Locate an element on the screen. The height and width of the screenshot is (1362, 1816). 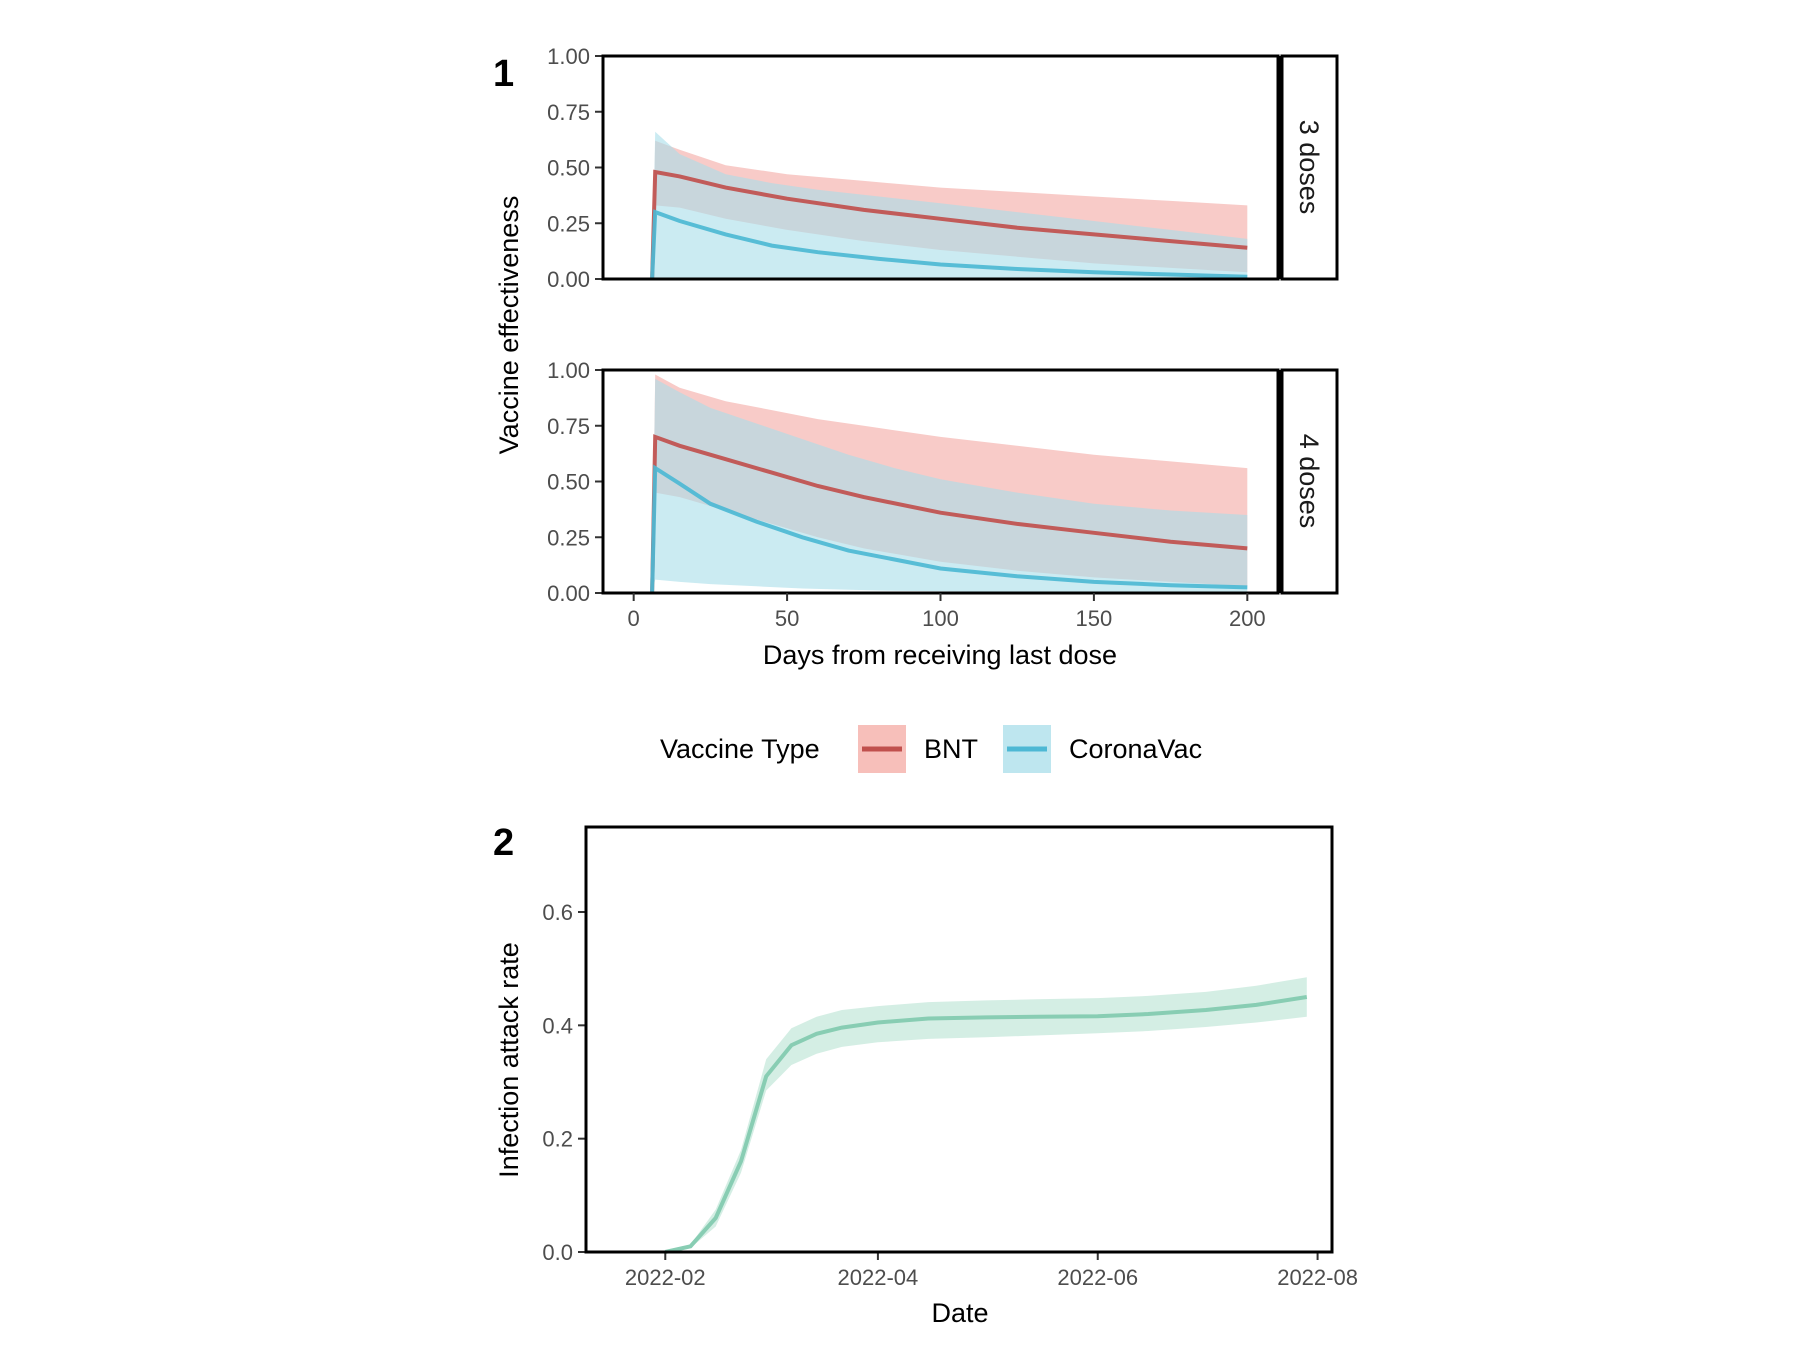
x-tick-label: 150 is located at coordinates (1094, 618).